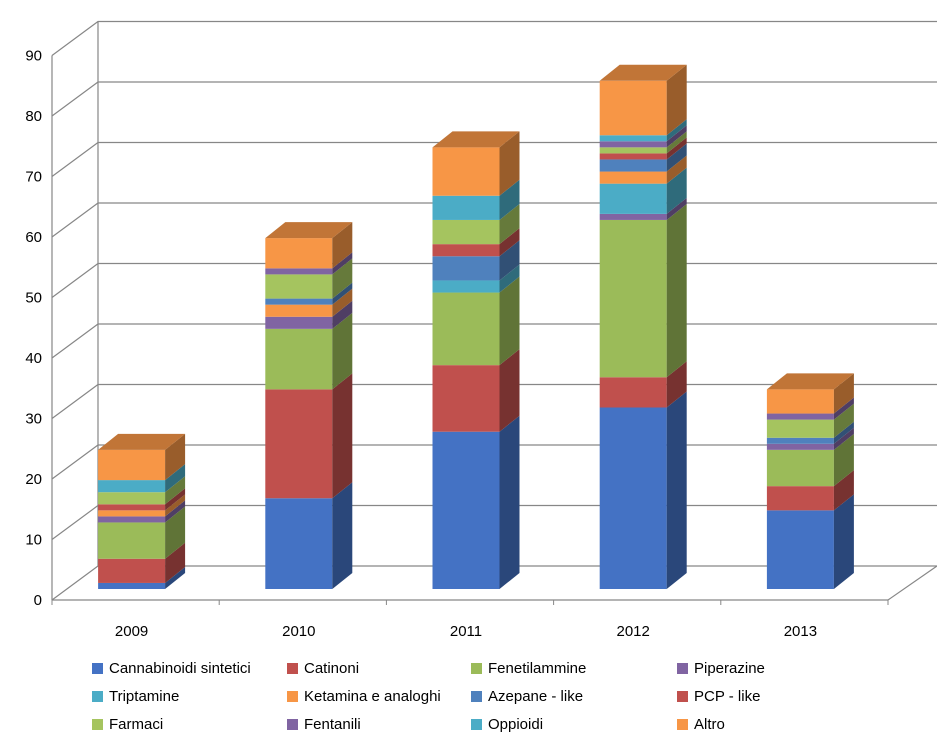  Describe the element at coordinates (727, 696) in the screenshot. I see `legend-label: PCP - like` at that location.